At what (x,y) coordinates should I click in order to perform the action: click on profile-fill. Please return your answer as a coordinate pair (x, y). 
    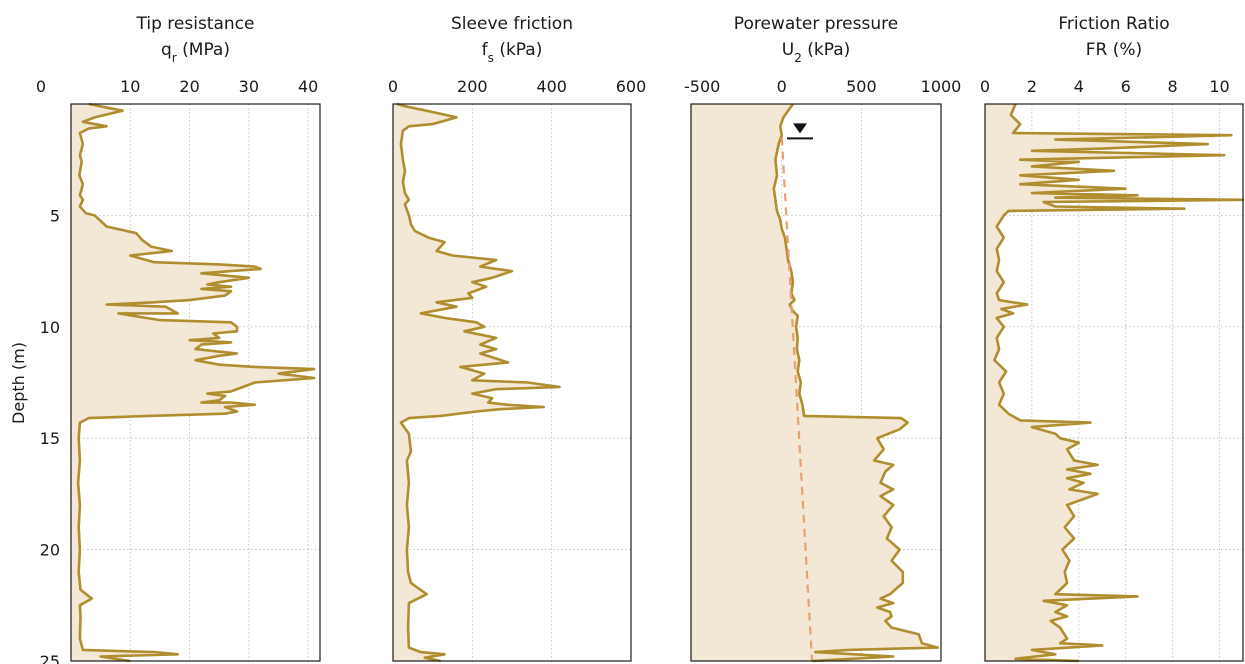
    Looking at the image, I should click on (476, 382).